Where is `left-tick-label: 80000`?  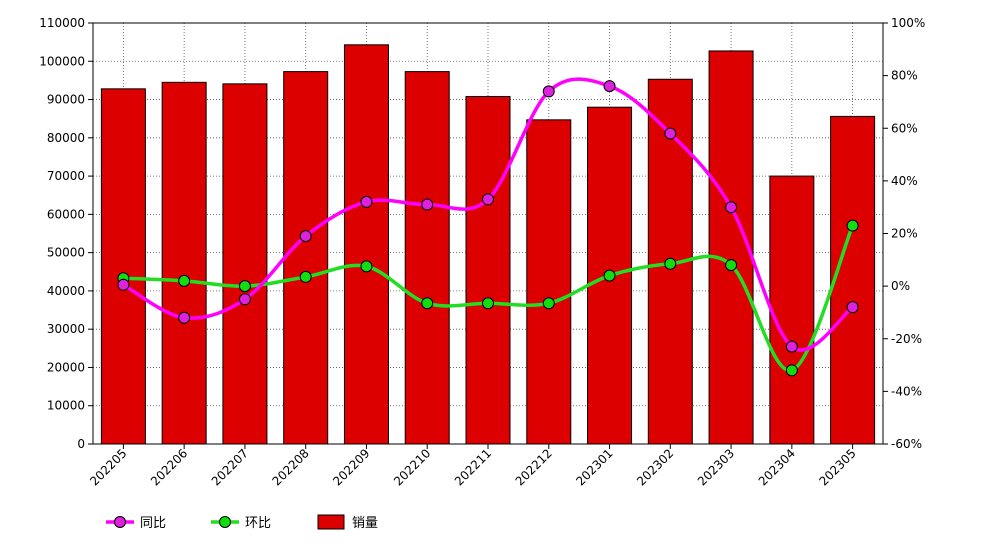
left-tick-label: 80000 is located at coordinates (66, 138).